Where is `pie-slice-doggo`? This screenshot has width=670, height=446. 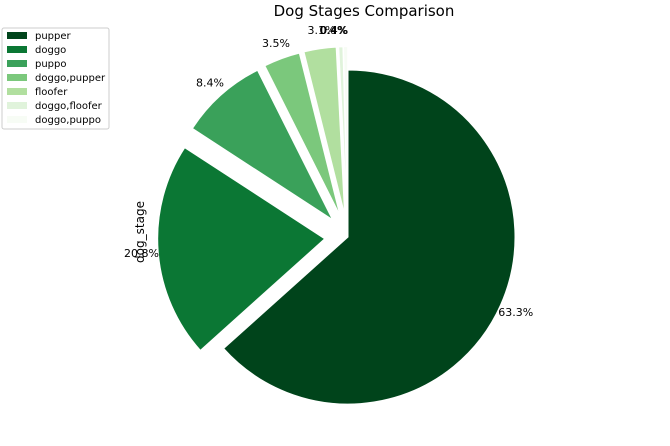 pie-slice-doggo is located at coordinates (241, 249).